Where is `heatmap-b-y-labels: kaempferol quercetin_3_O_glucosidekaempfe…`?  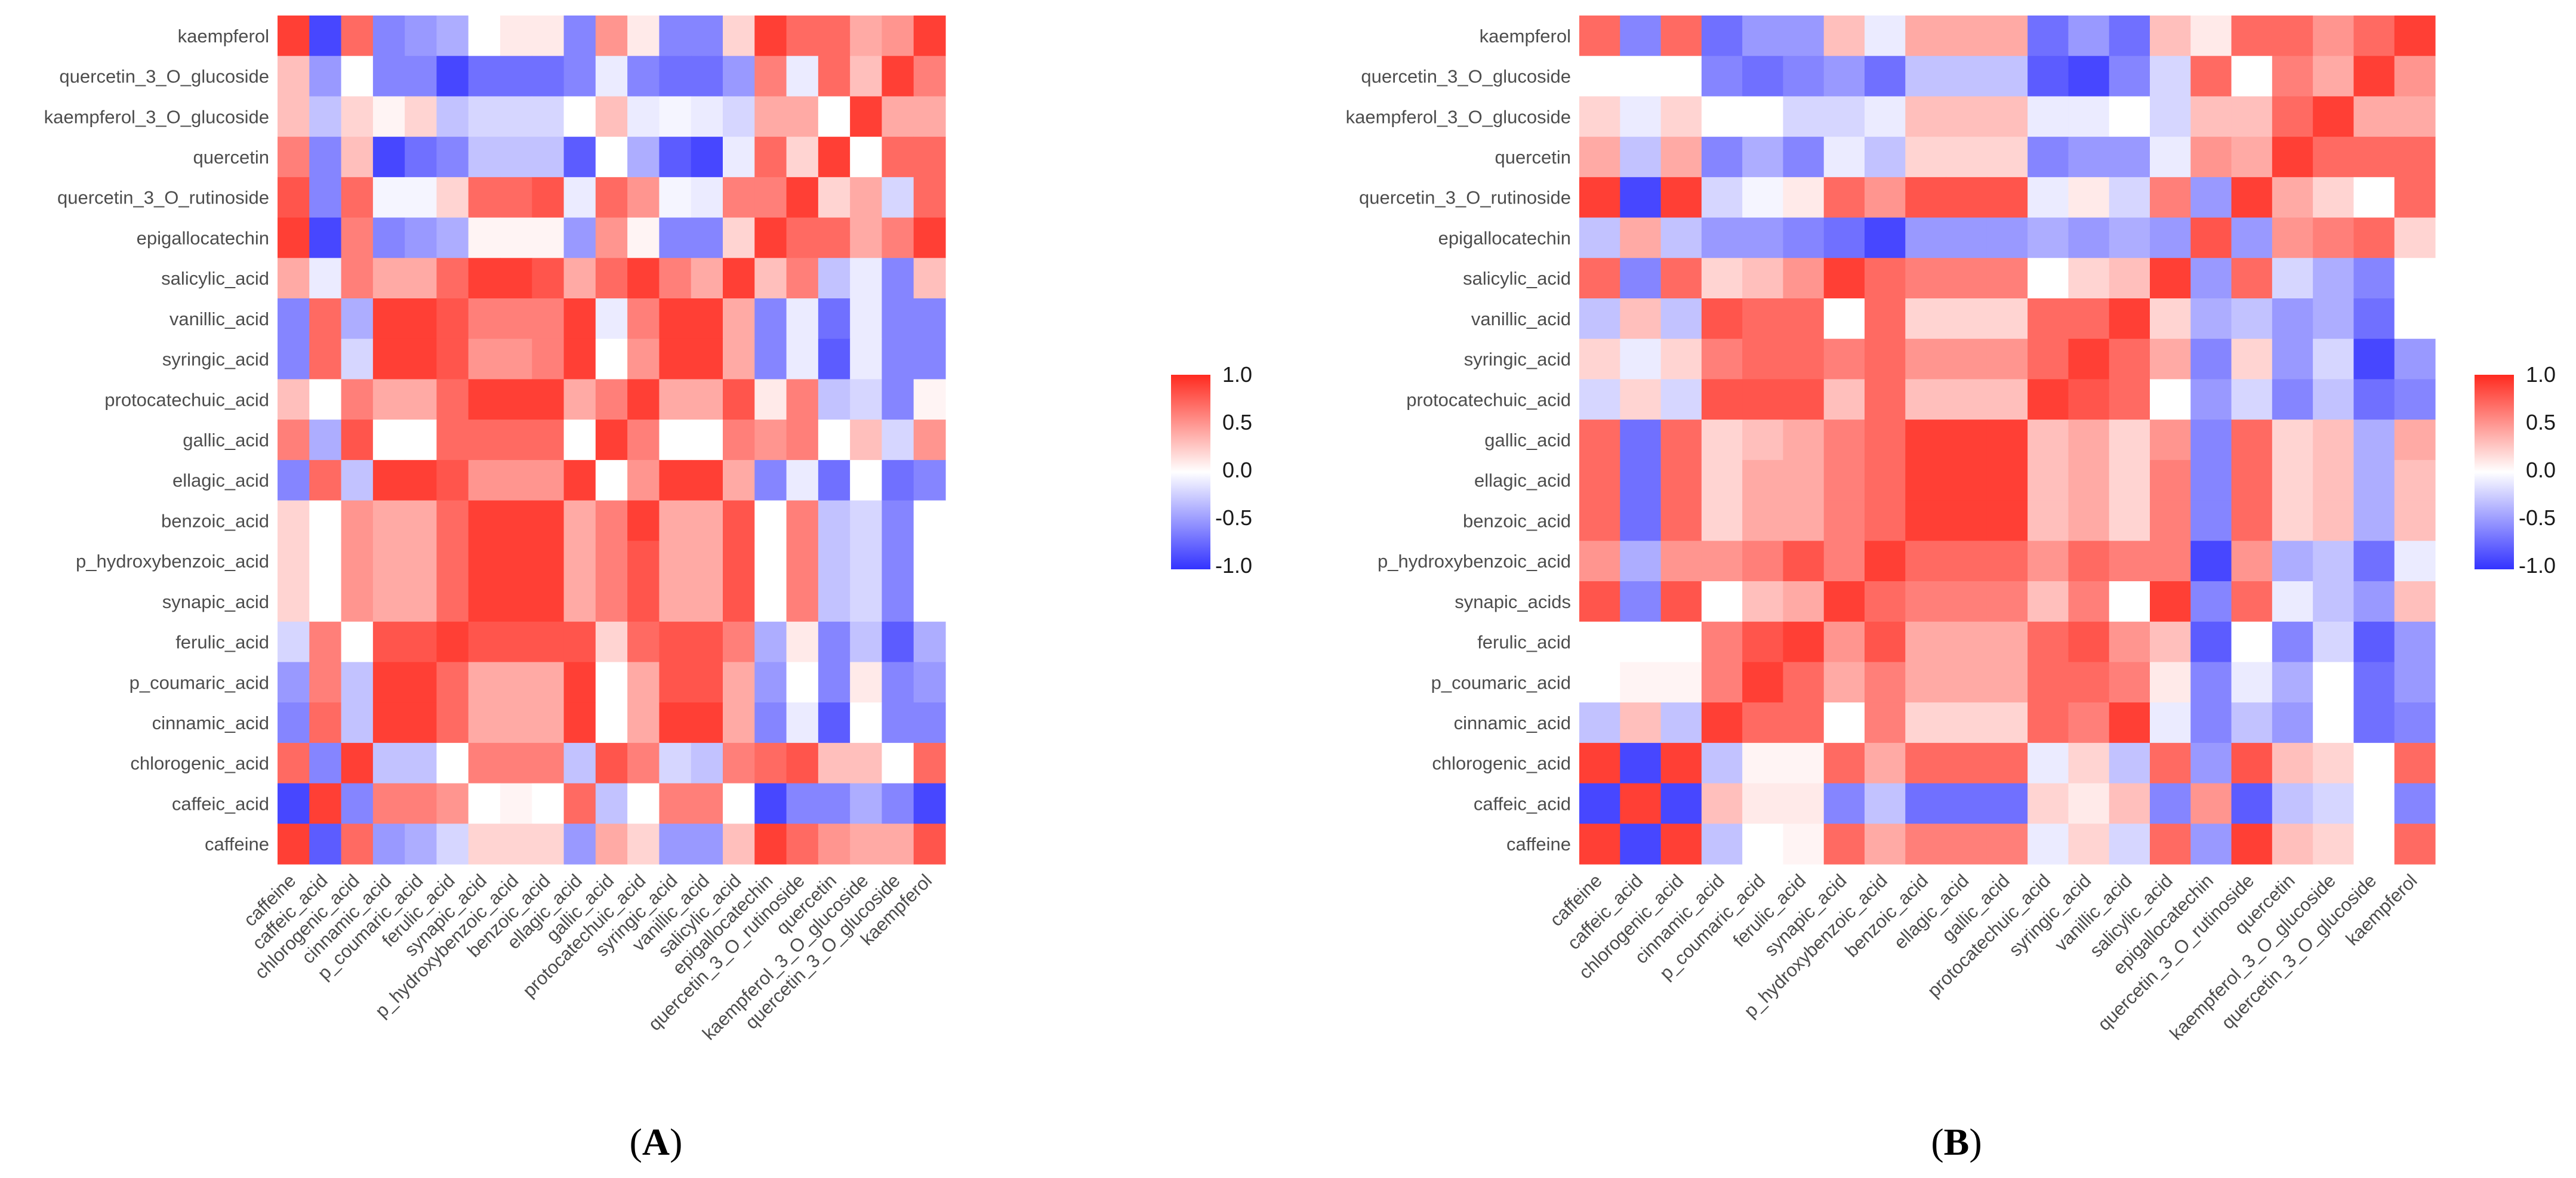
heatmap-b-y-labels: kaempferol quercetin_3_O_glucosidekaempfe… is located at coordinates (1458, 440).